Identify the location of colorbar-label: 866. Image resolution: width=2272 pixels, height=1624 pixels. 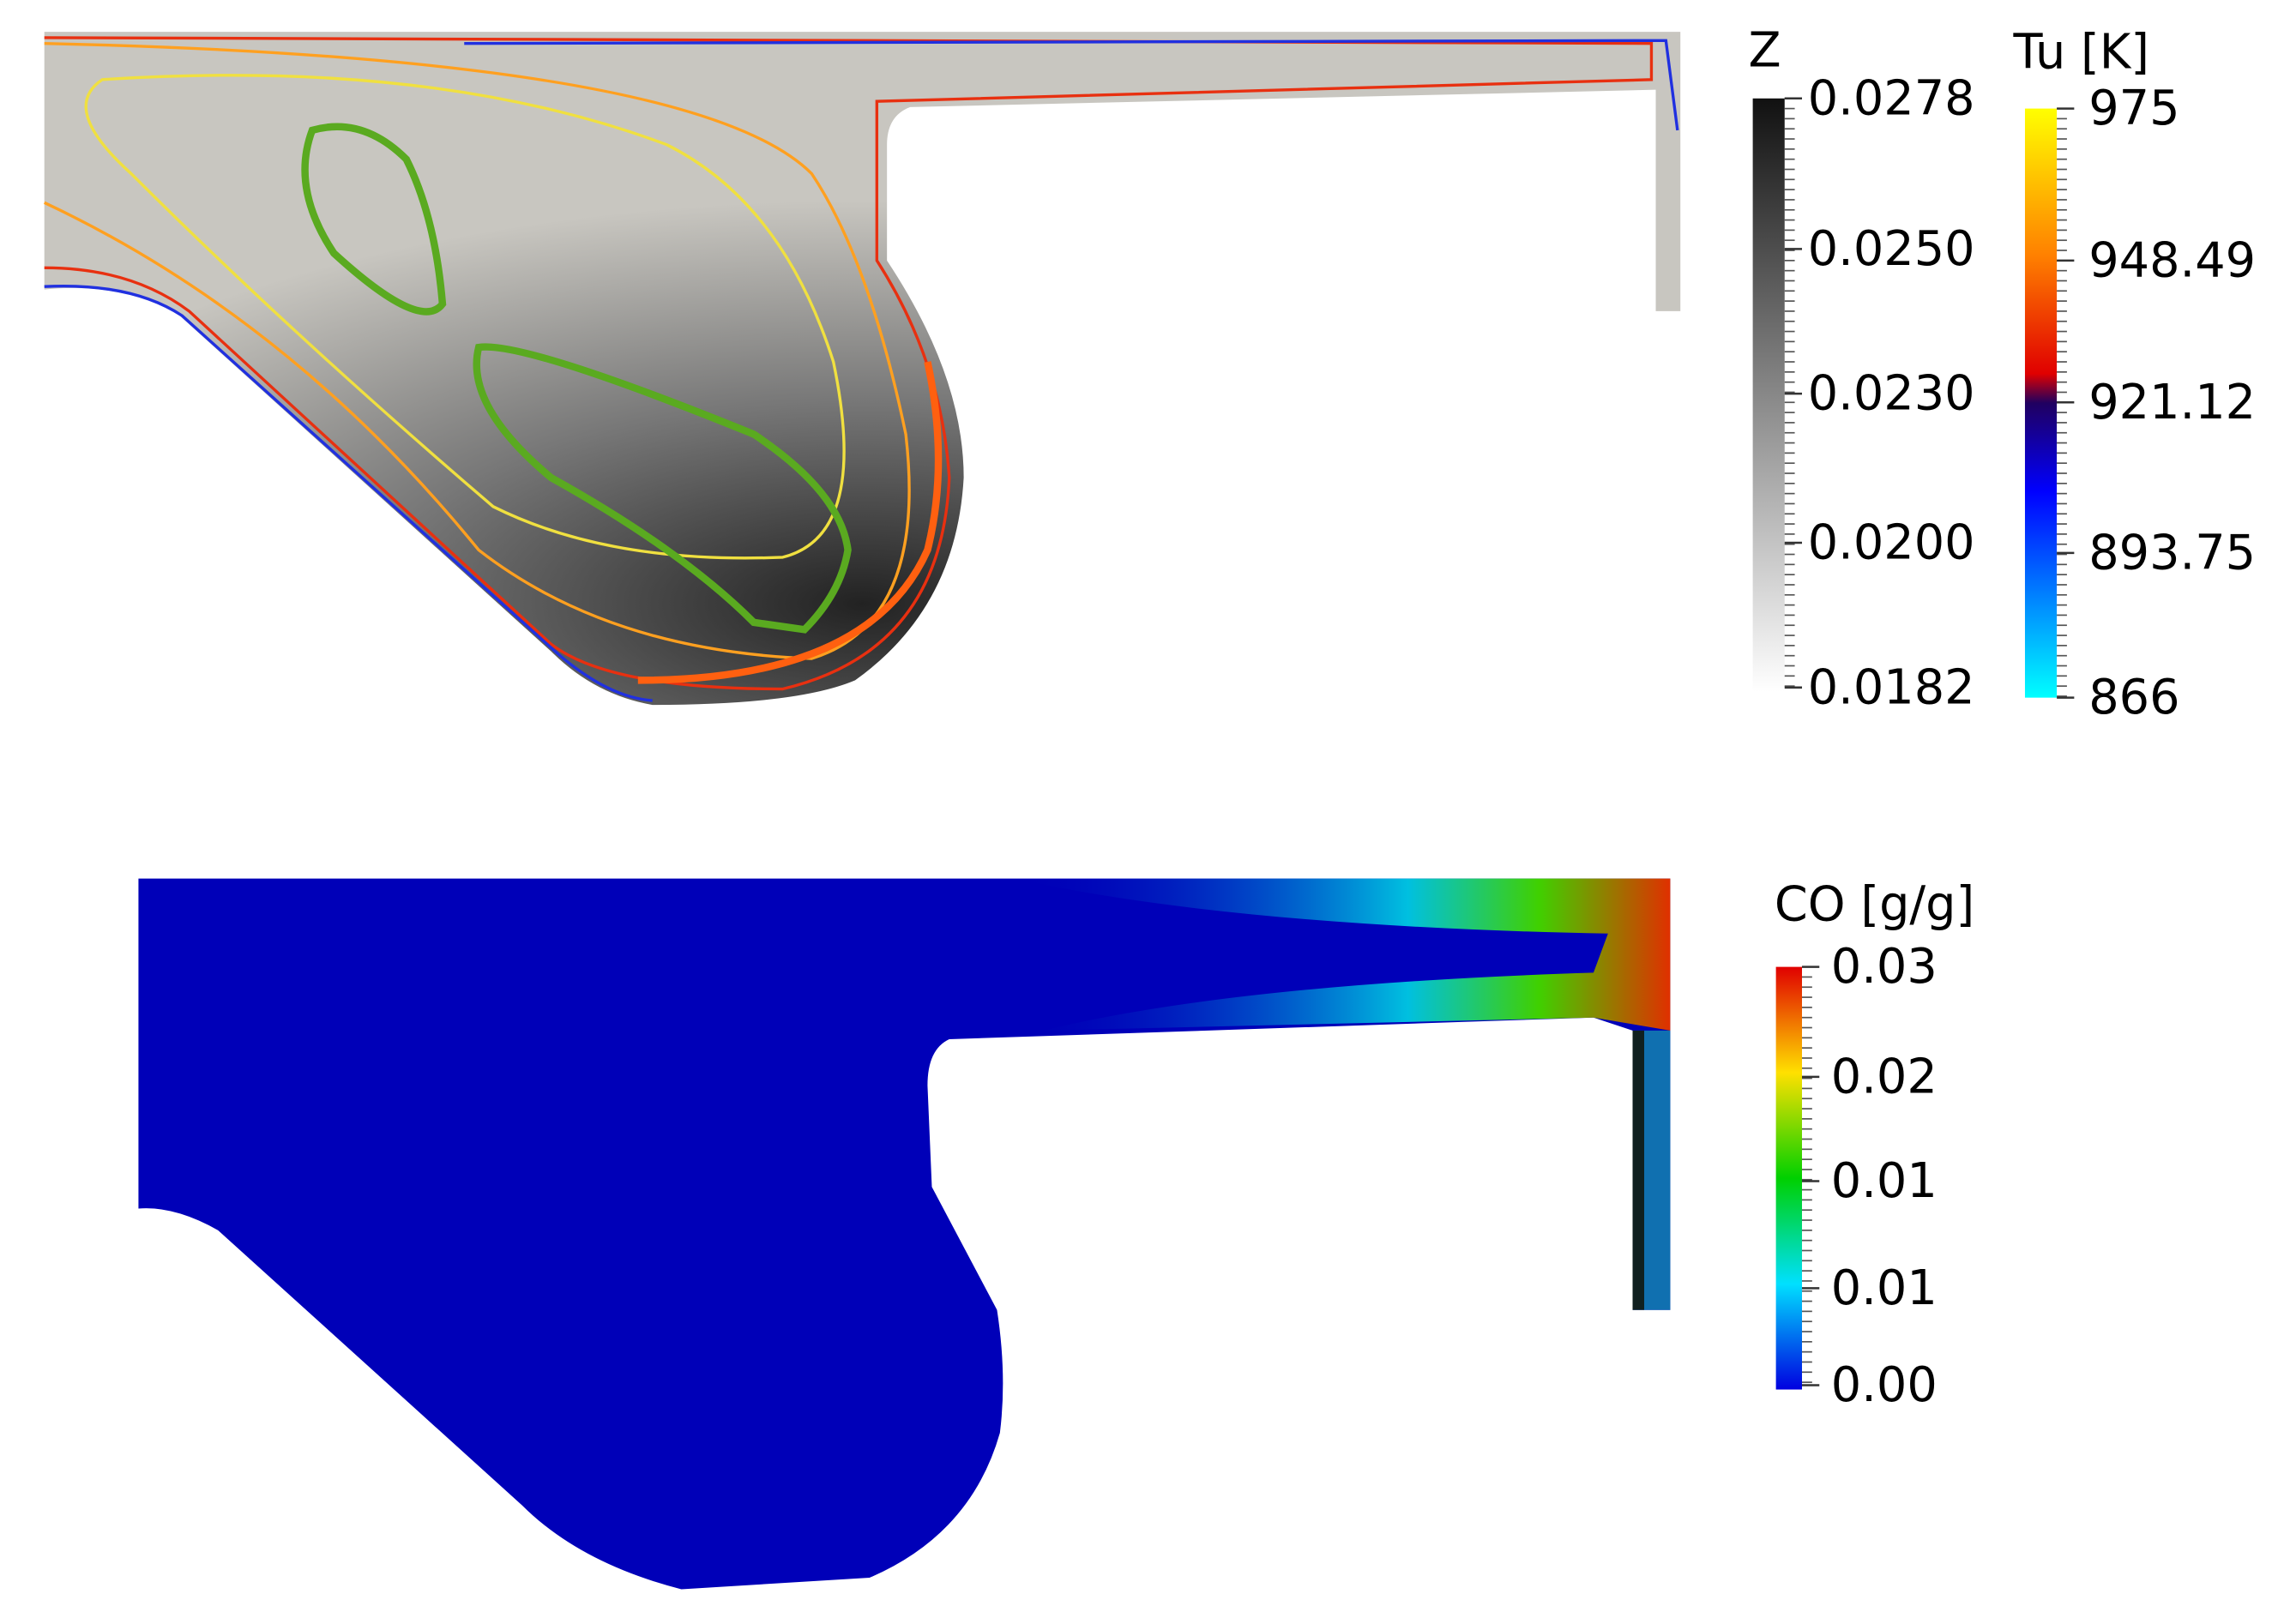
(2133, 697).